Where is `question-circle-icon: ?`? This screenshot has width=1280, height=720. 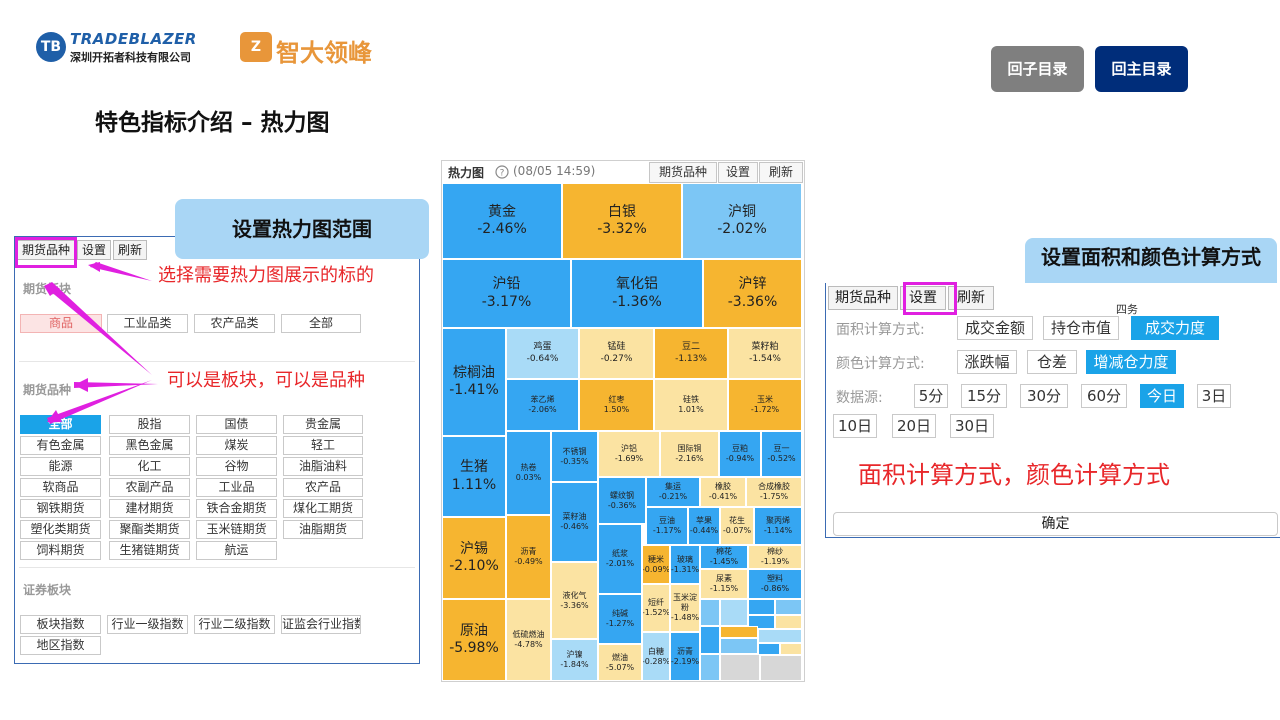 question-circle-icon: ? is located at coordinates (502, 172).